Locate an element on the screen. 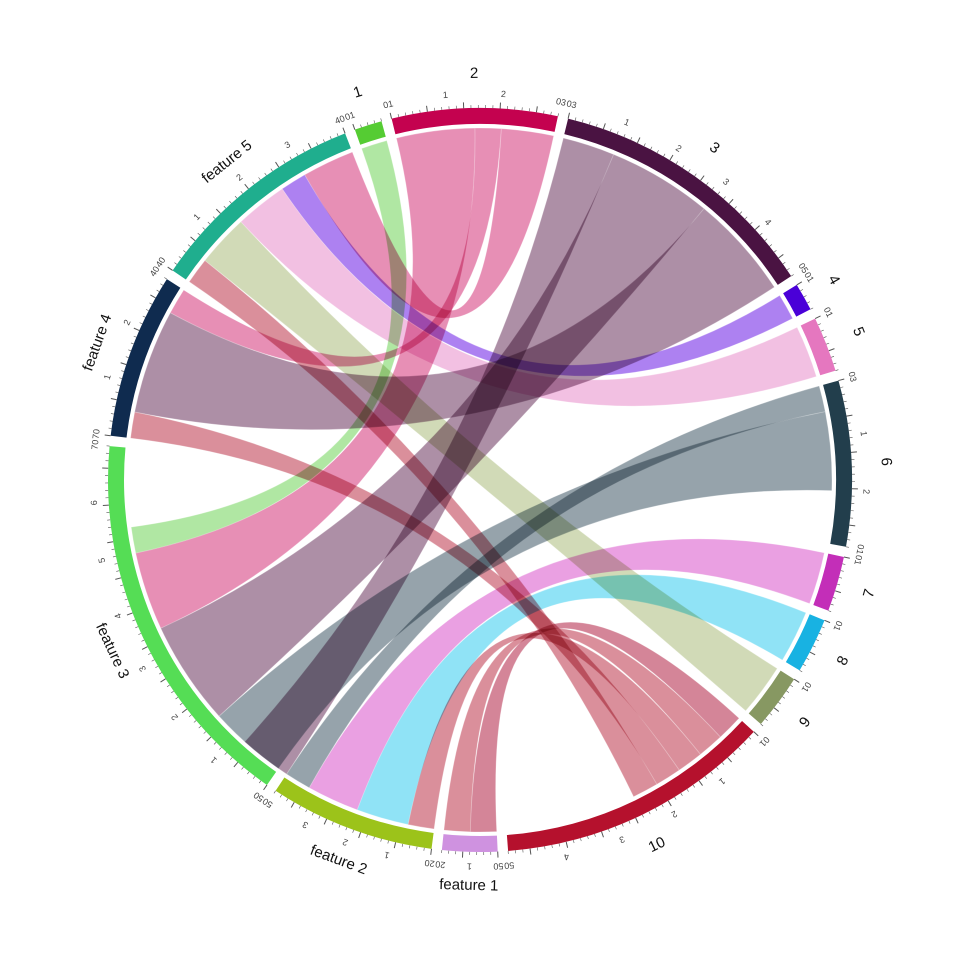 The width and height of the screenshot is (960, 960). sector-arc-s5 is located at coordinates (818, 347).